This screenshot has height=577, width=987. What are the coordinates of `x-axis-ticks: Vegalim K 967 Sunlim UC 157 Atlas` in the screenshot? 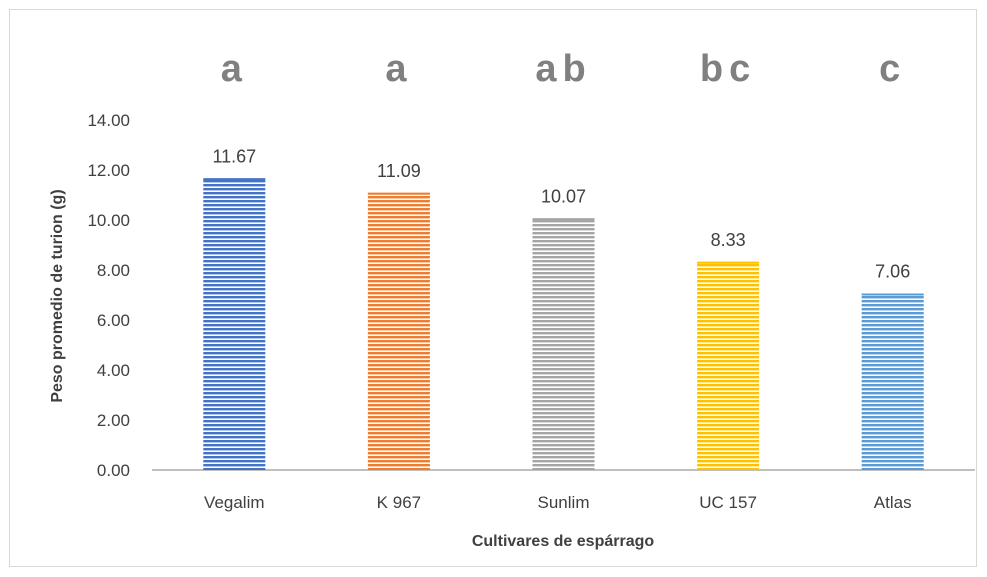 It's located at (558, 502).